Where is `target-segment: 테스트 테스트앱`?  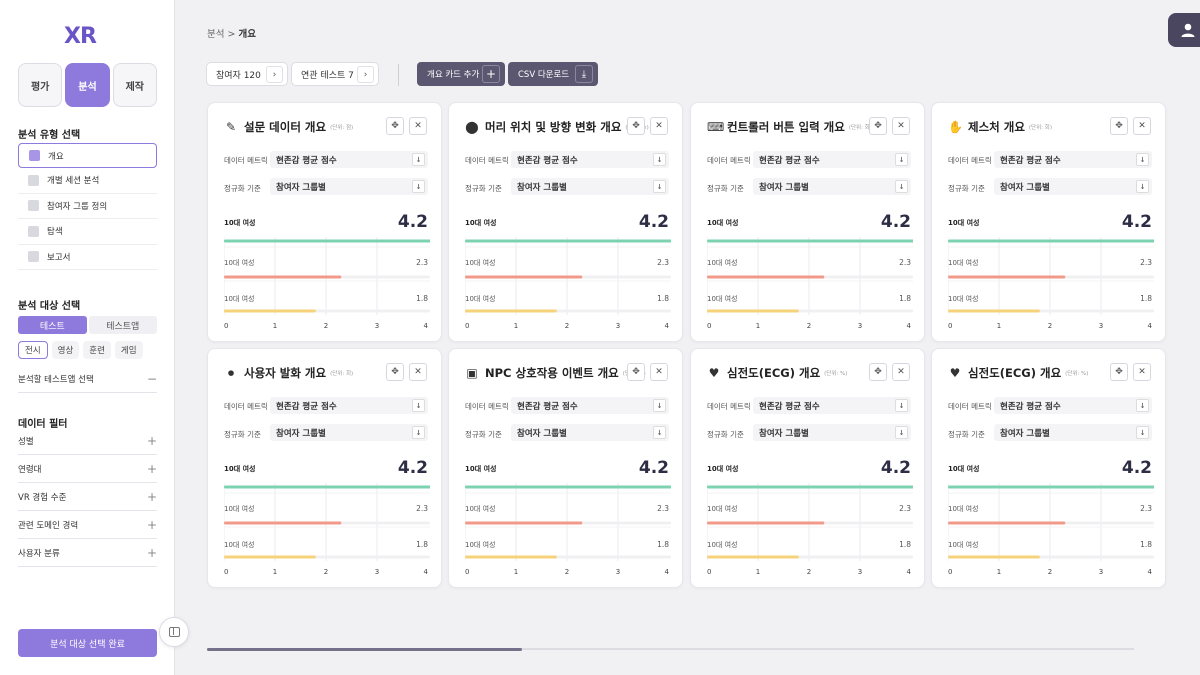
target-segment: 테스트 테스트앱 is located at coordinates (87, 325).